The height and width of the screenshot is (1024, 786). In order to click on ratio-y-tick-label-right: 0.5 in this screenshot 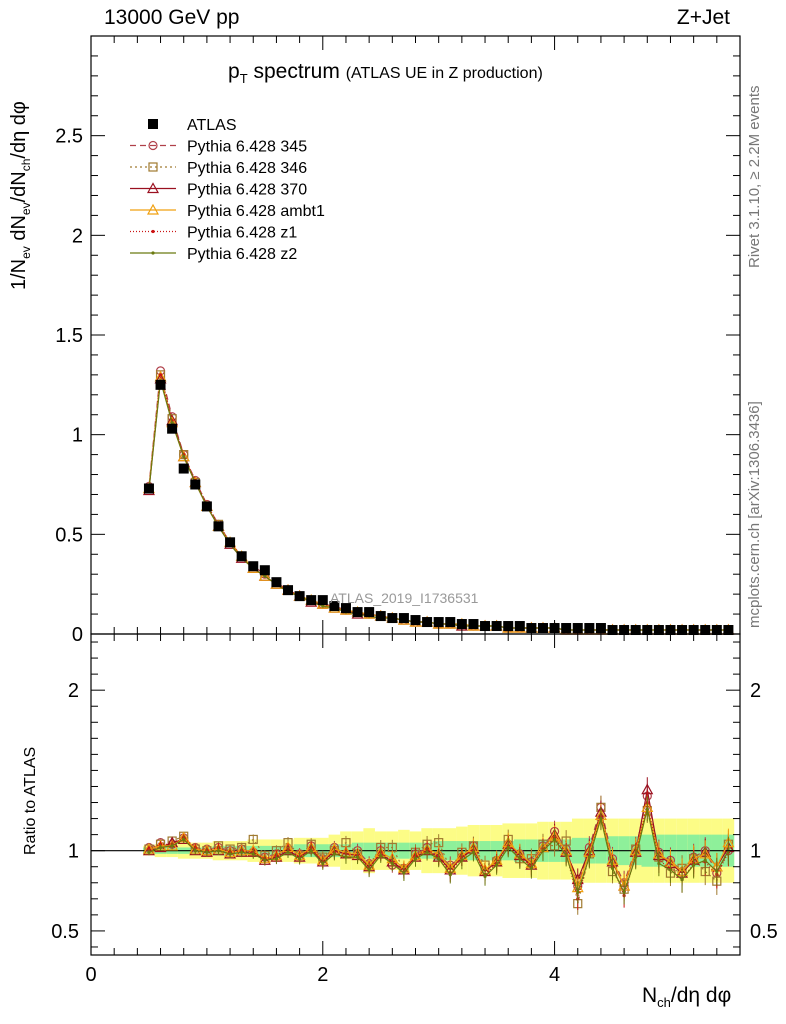, I will do `click(764, 932)`.